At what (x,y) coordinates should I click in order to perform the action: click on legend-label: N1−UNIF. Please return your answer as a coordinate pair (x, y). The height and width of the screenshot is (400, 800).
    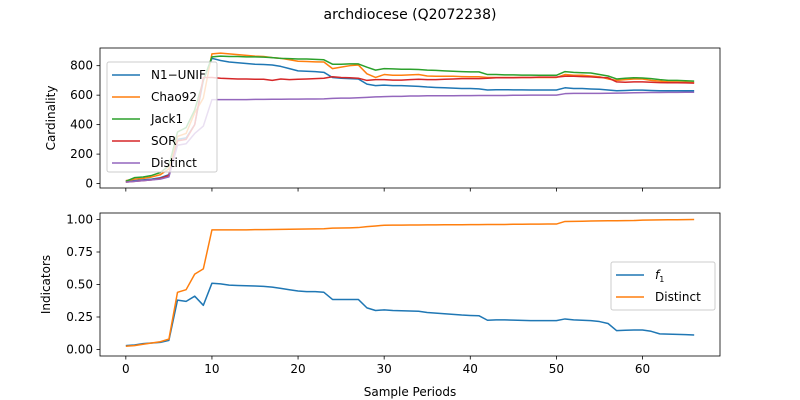
    Looking at the image, I should click on (178, 75).